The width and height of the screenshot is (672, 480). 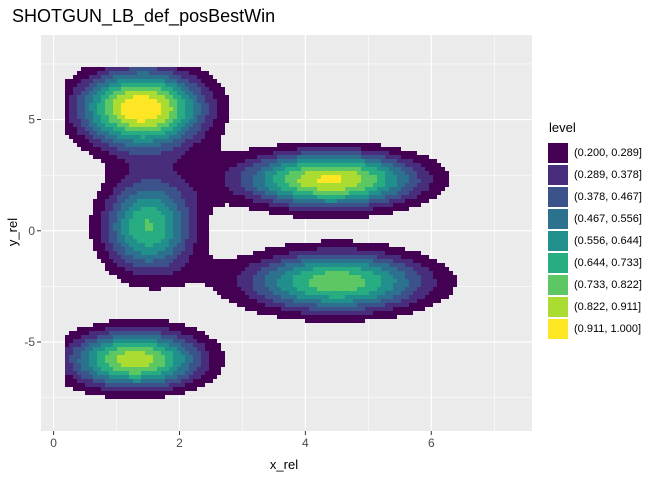 What do you see at coordinates (29, 342) in the screenshot?
I see `y-tick-label: -5` at bounding box center [29, 342].